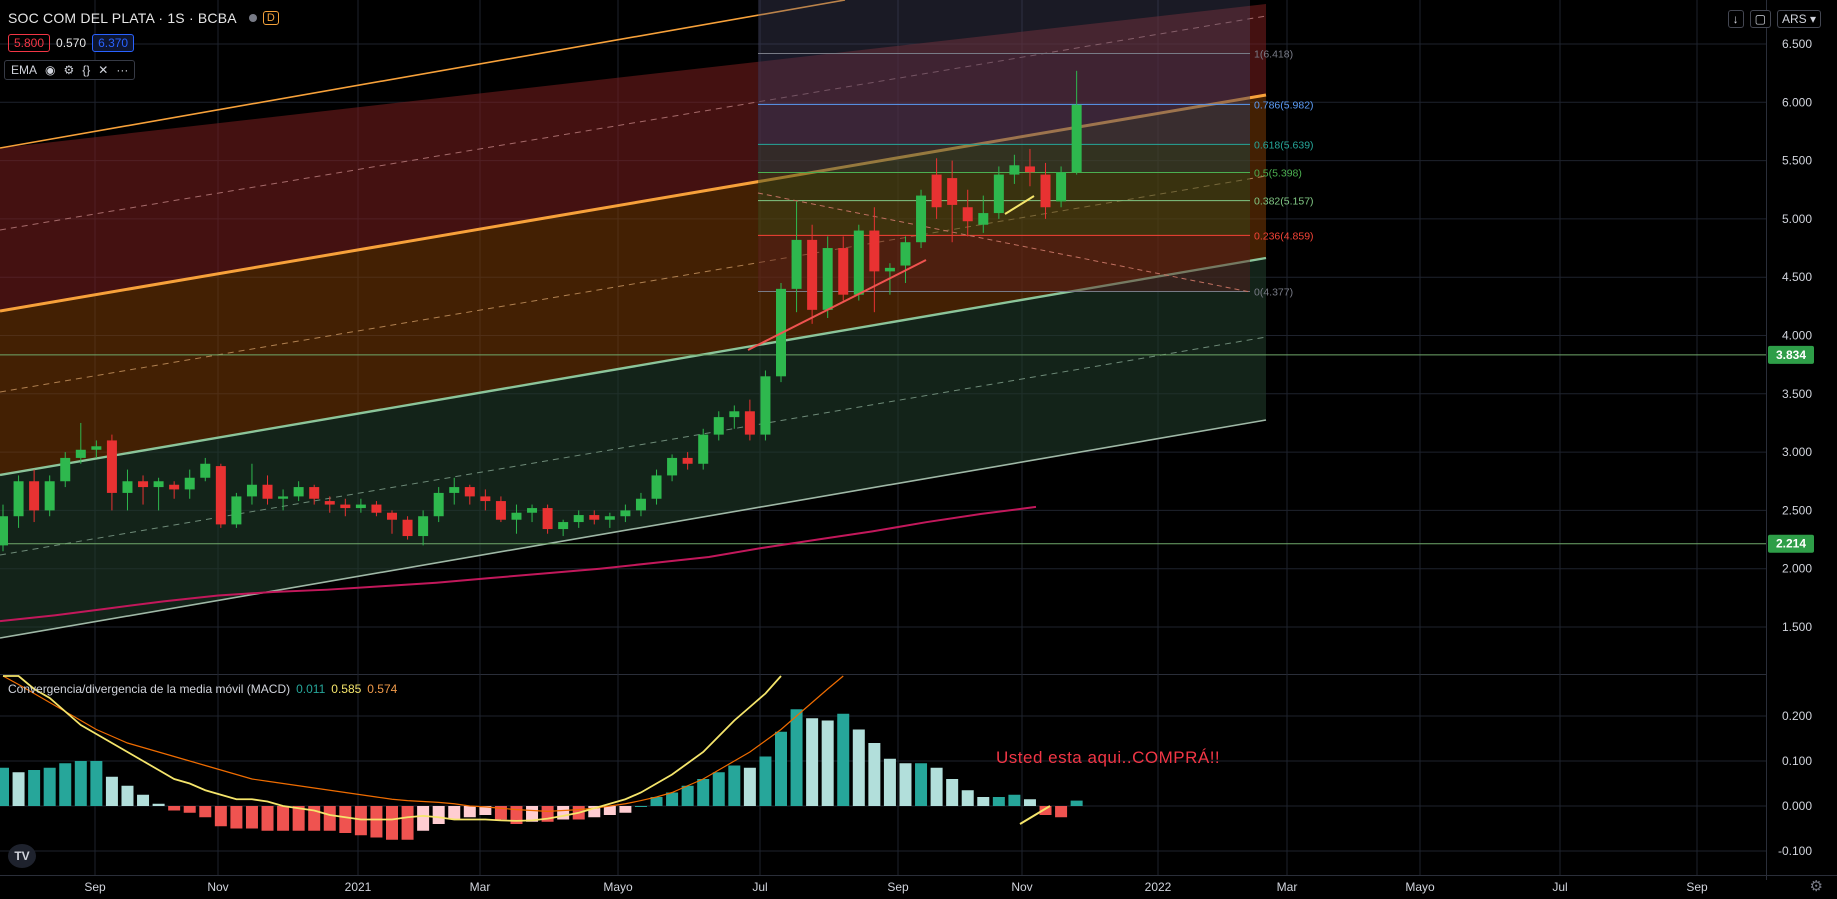 The image size is (1837, 899). I want to click on yellow-trendline, so click(1019, 205).